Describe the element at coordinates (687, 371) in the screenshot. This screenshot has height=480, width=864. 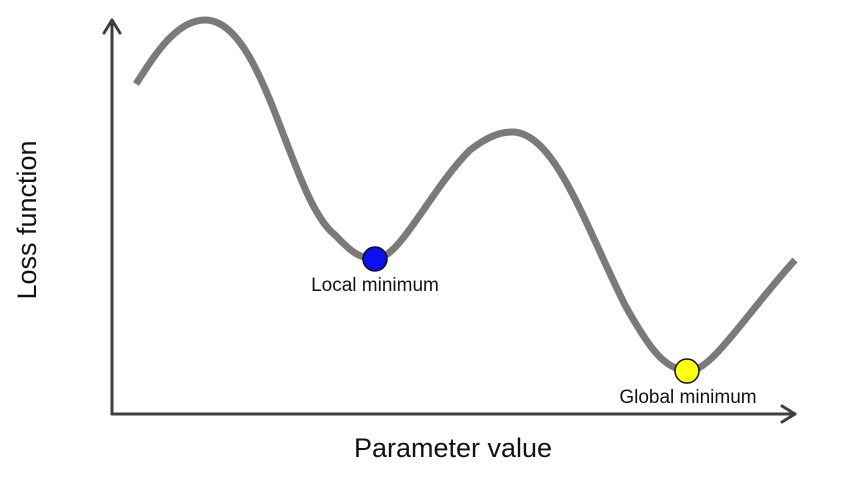
I see `global-minimum-marker` at that location.